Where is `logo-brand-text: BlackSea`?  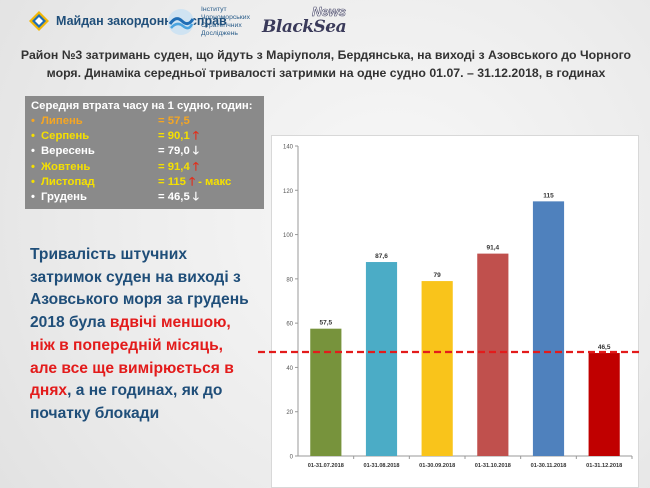
logo-brand-text: BlackSea is located at coordinates (304, 27).